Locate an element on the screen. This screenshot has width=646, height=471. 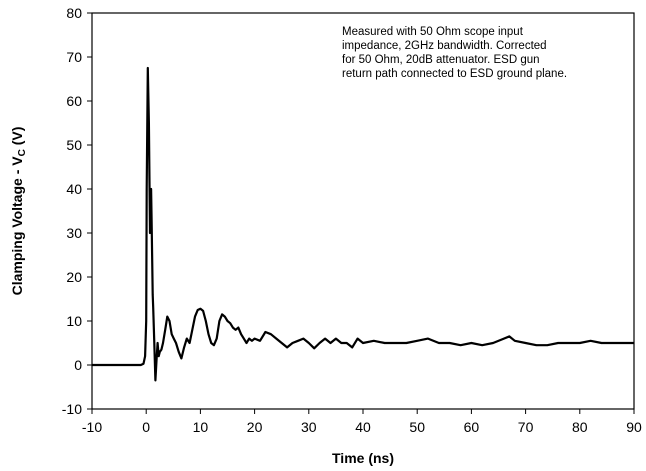
x-tick-label: 30 is located at coordinates (309, 427).